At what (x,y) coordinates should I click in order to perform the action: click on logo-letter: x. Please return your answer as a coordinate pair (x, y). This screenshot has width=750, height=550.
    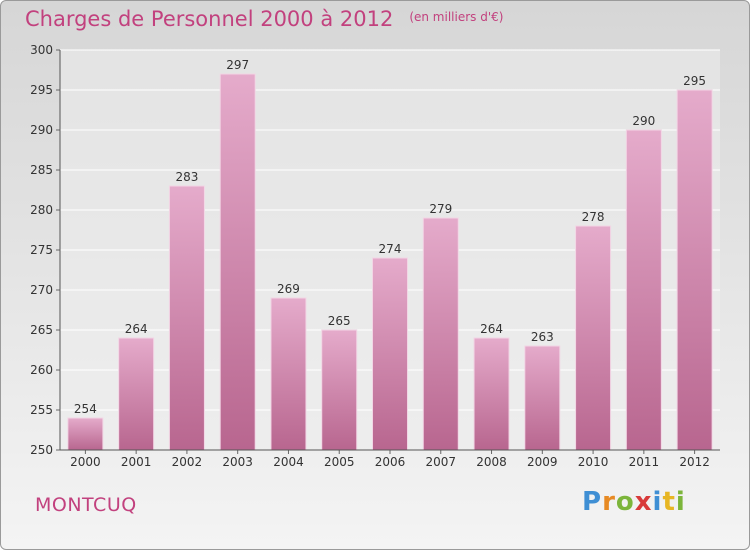
    Looking at the image, I should click on (643, 502).